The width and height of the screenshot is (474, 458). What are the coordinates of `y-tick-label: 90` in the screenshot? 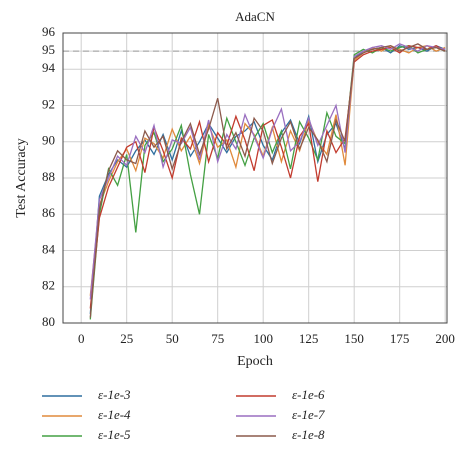 It's located at (48, 140).